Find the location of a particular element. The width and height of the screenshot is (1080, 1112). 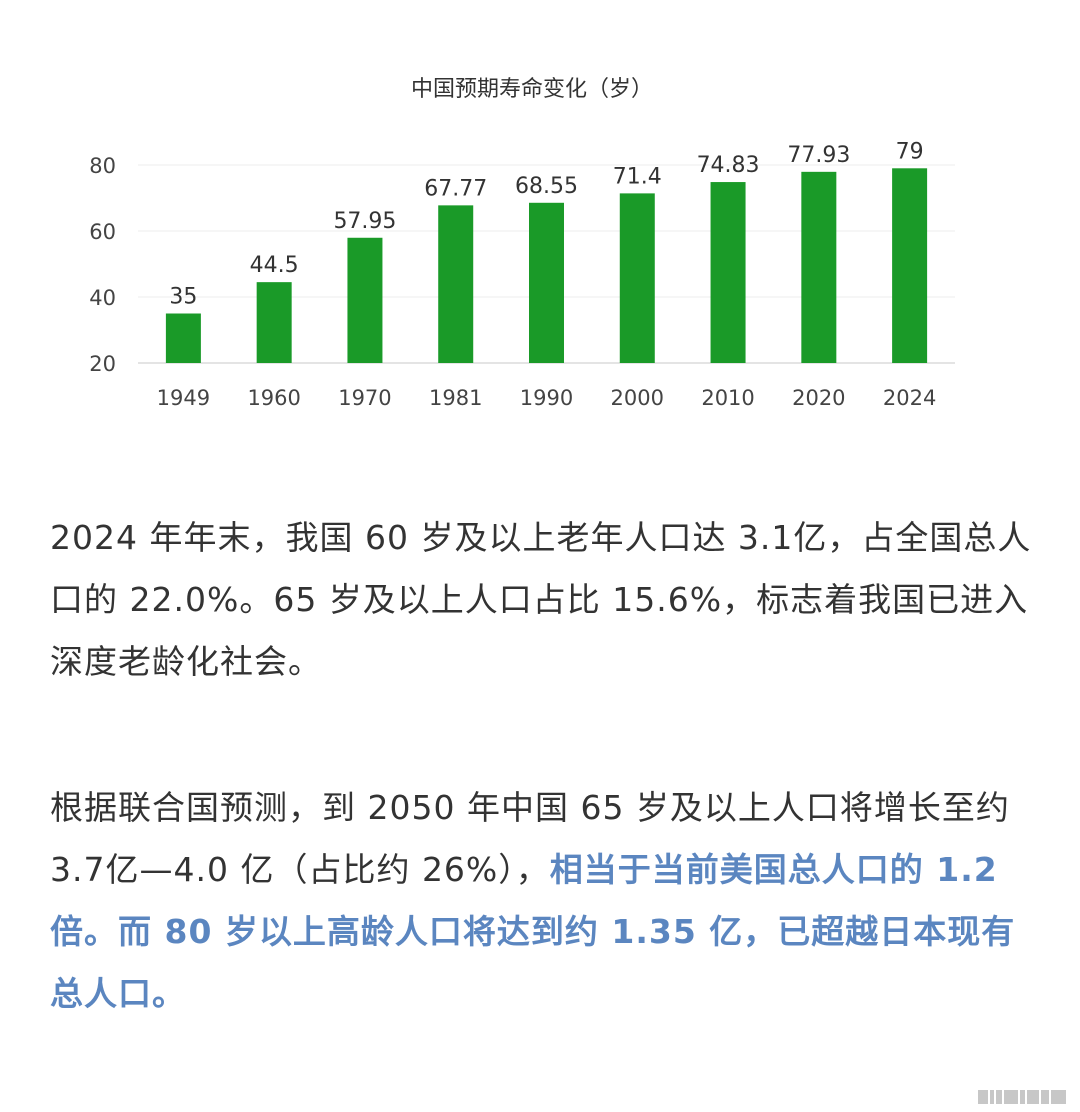

y-tick-label: 40 is located at coordinates (102, 298).